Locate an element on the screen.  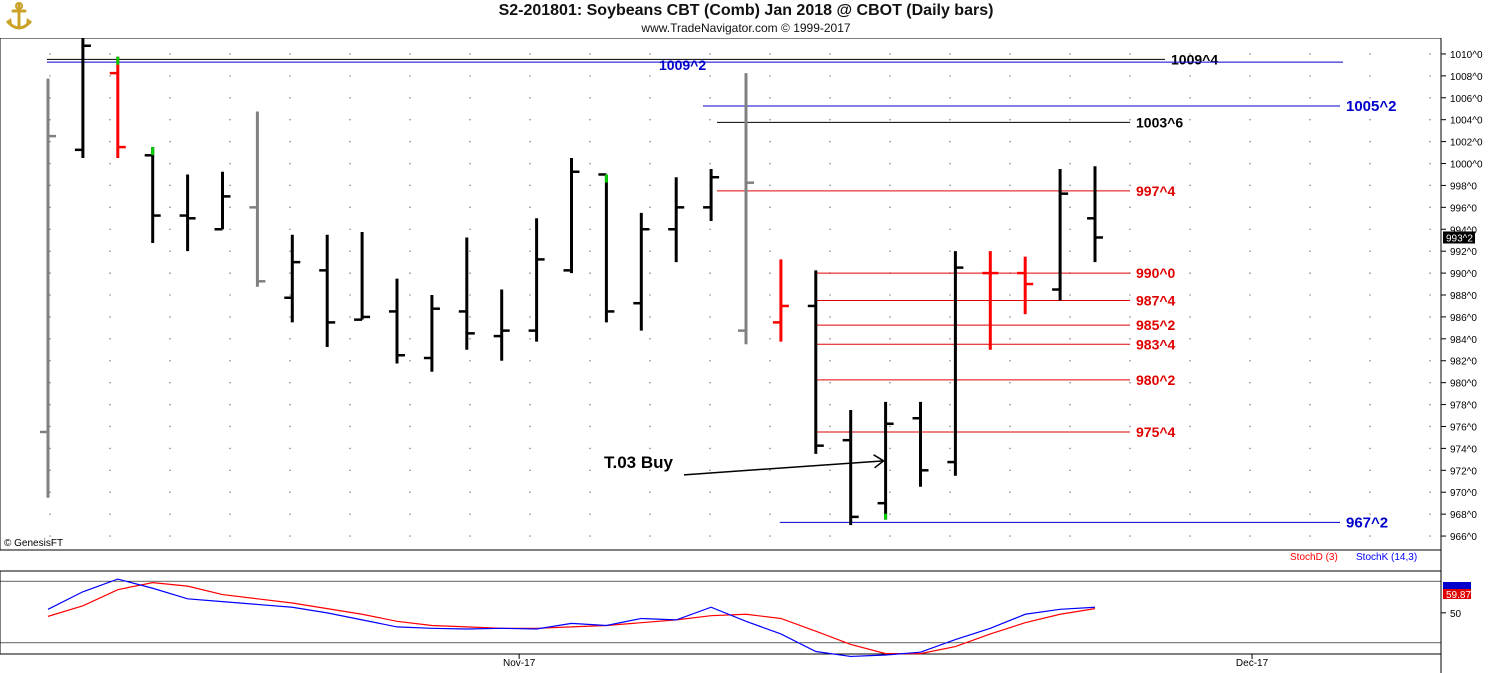
stochastic-last-label: 59.87 is located at coordinates (1458, 595).